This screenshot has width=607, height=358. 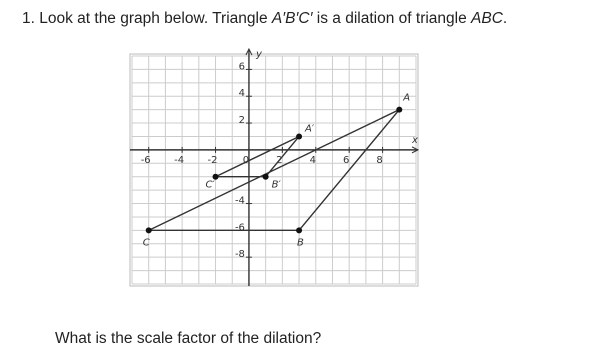 I want to click on y-tick-label: -6, so click(x=240, y=227).